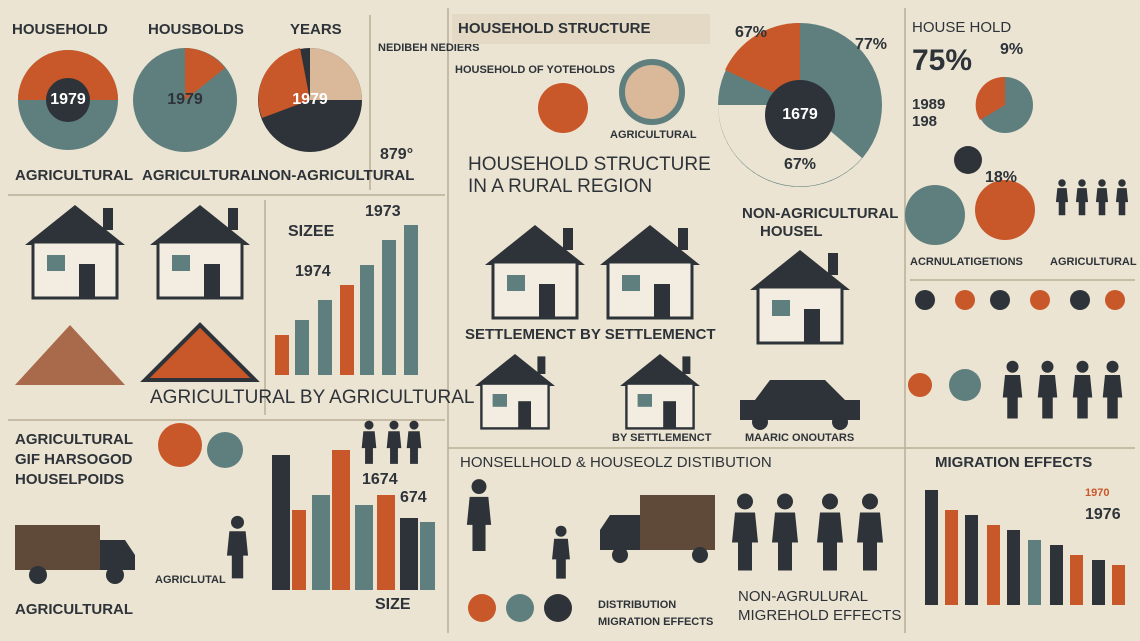 The height and width of the screenshot is (641, 1140). What do you see at coordinates (74, 439) in the screenshot?
I see `heading: AGRICULTURAL` at bounding box center [74, 439].